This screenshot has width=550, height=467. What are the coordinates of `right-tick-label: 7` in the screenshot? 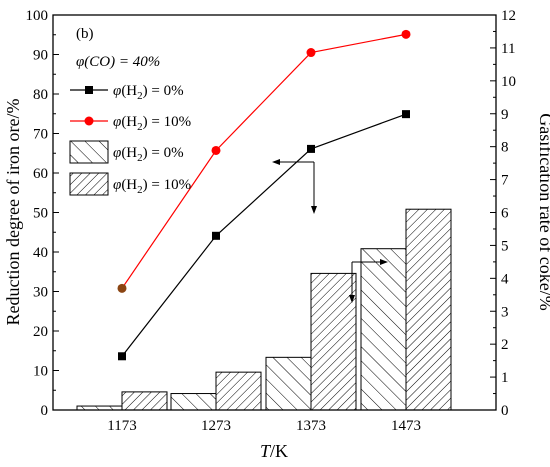 It's located at (505, 181).